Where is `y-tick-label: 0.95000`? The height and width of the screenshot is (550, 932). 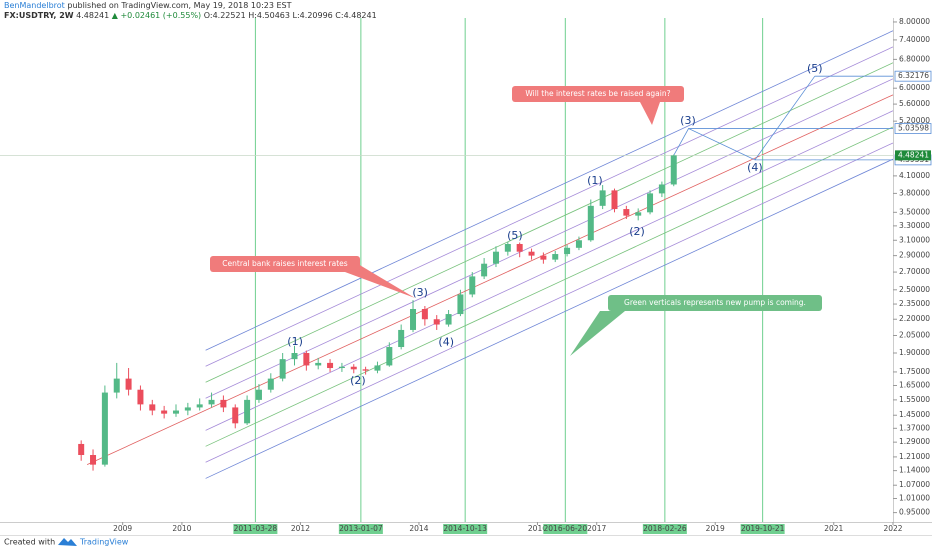
y-tick-label: 0.95000 is located at coordinates (914, 512).